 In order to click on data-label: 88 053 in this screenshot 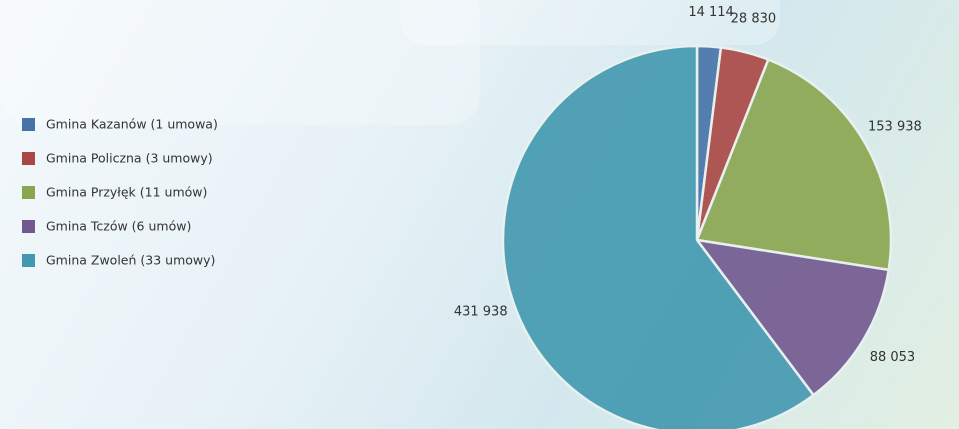, I will do `click(893, 357)`.